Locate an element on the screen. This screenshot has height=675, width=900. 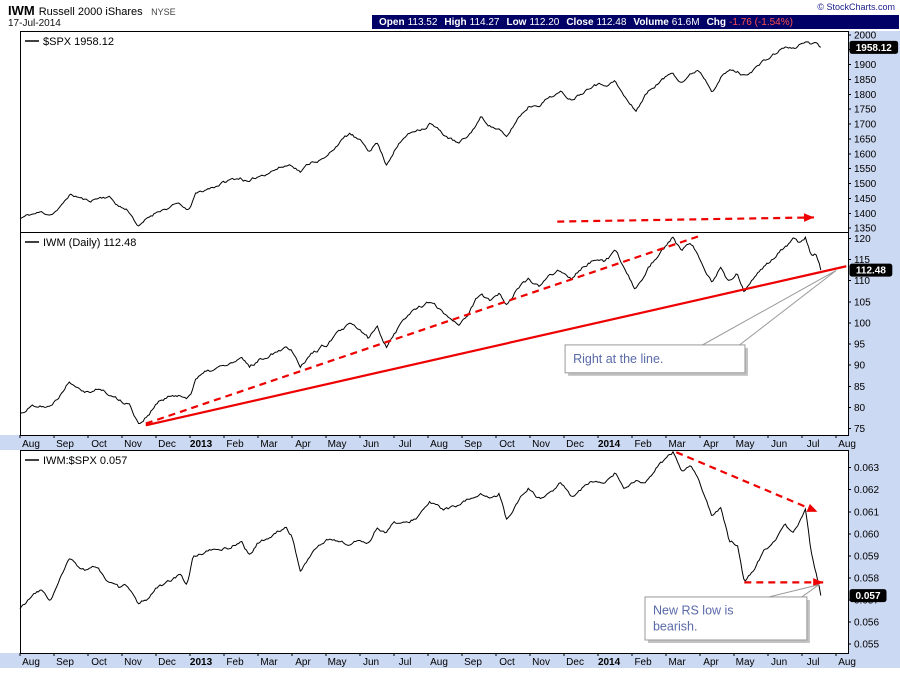
svg-text: 0.063 is located at coordinates (866, 468).